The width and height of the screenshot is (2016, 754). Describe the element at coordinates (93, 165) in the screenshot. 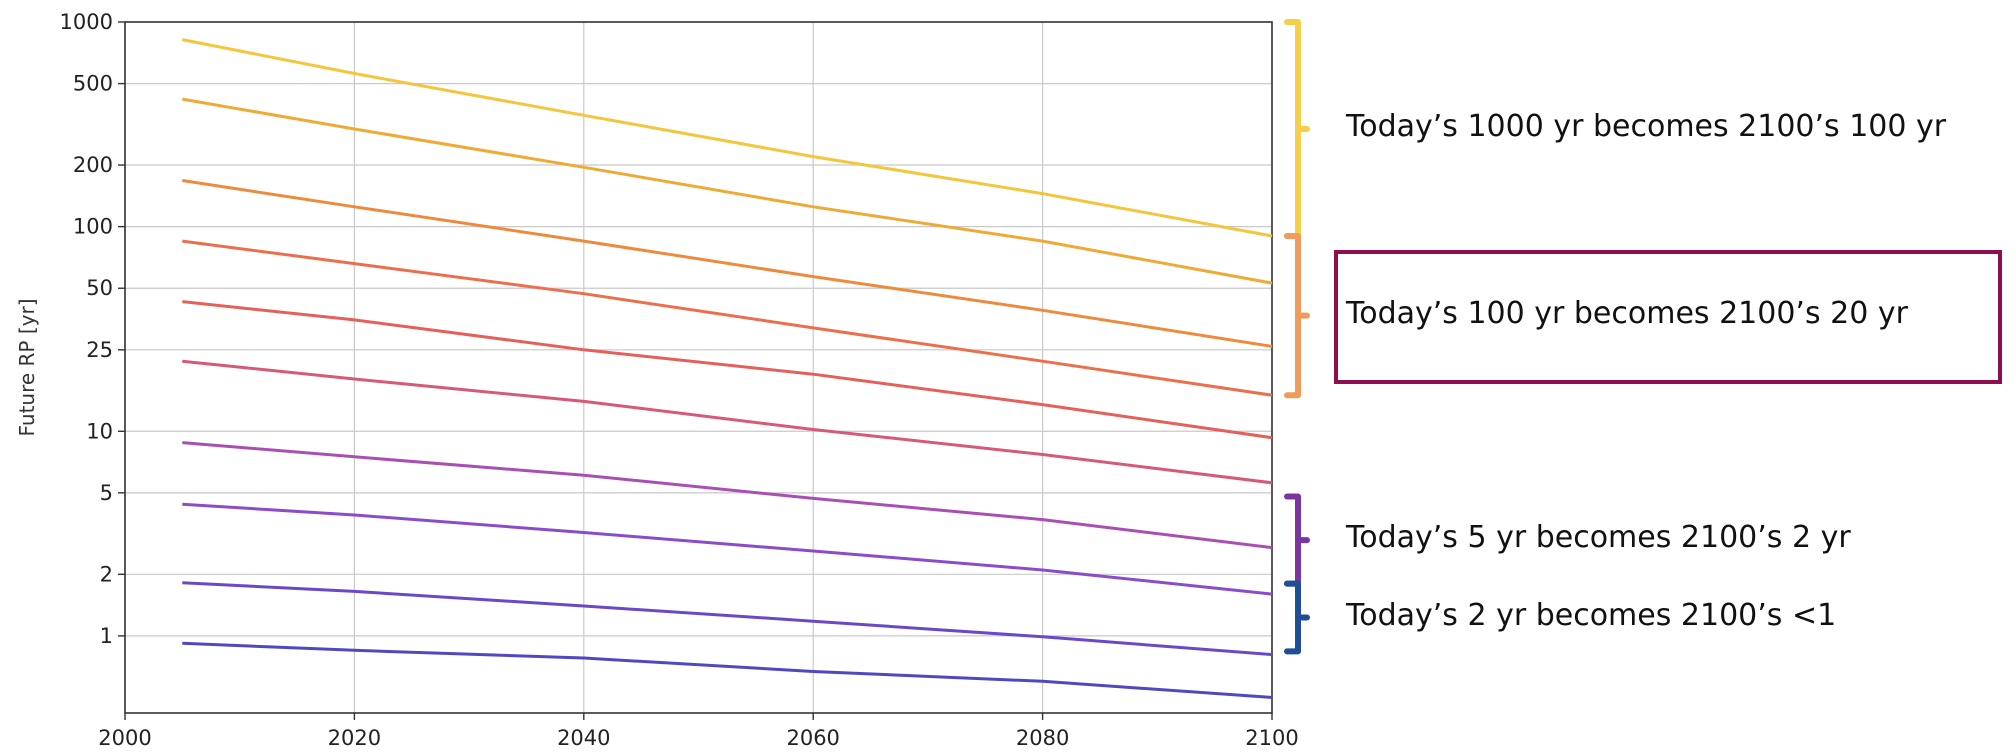

I see `y-tick-label: 200` at that location.